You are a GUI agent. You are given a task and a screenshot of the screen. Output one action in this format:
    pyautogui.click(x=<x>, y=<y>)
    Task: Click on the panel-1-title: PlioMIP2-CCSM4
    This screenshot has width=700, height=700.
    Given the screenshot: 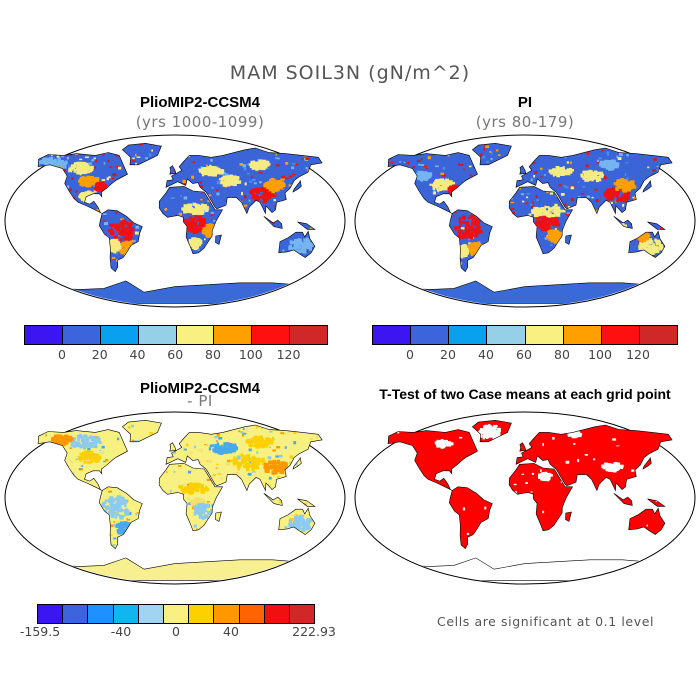 What is the action you would take?
    pyautogui.click(x=199, y=102)
    